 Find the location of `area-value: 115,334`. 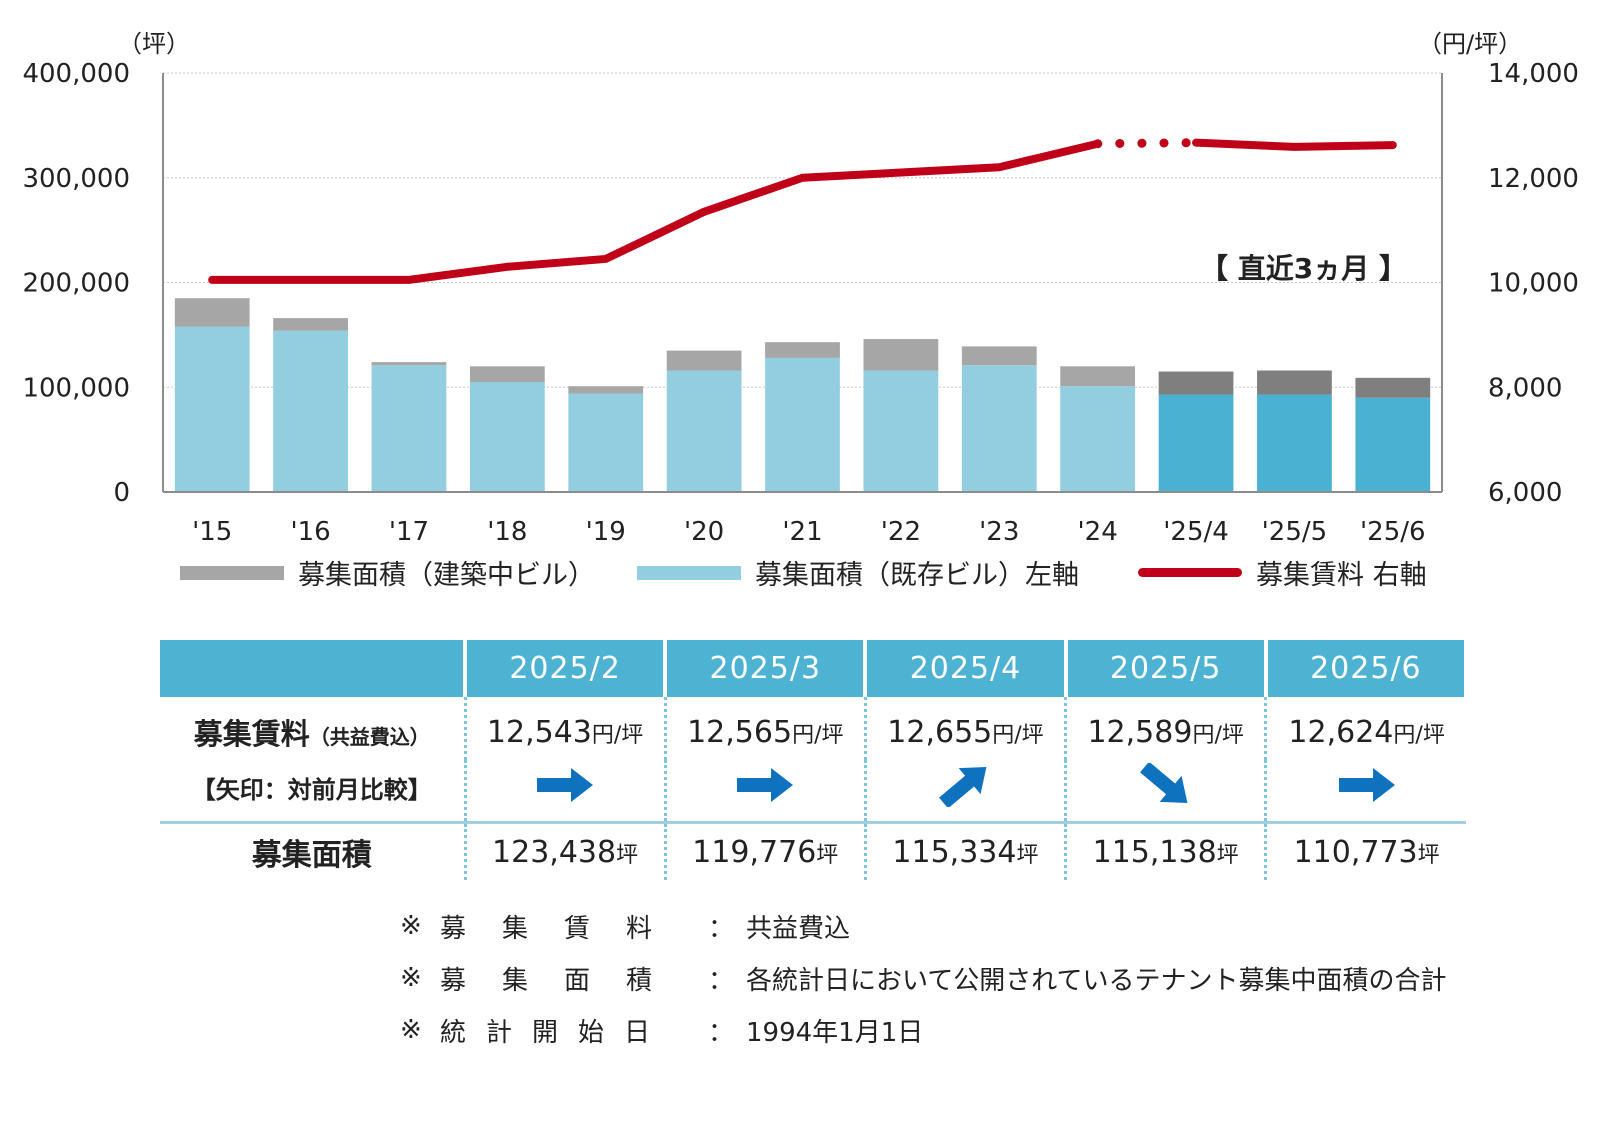

area-value: 115,334 is located at coordinates (954, 852).